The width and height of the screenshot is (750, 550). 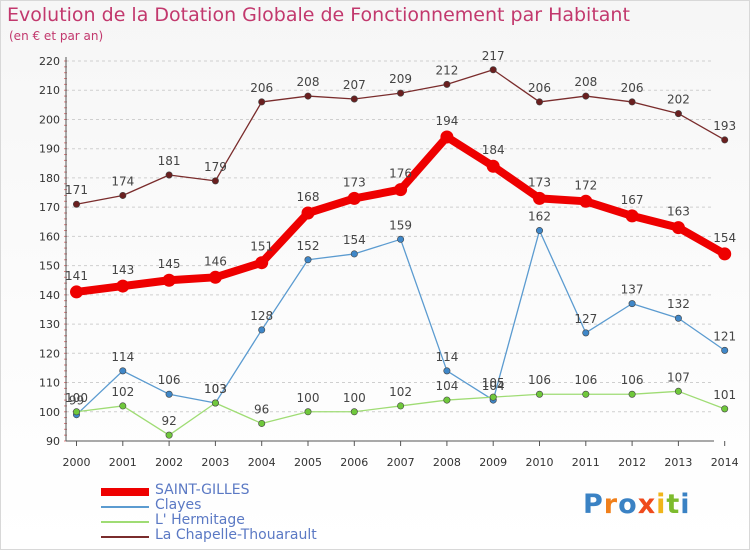 I want to click on data-label: 202, so click(x=678, y=100).